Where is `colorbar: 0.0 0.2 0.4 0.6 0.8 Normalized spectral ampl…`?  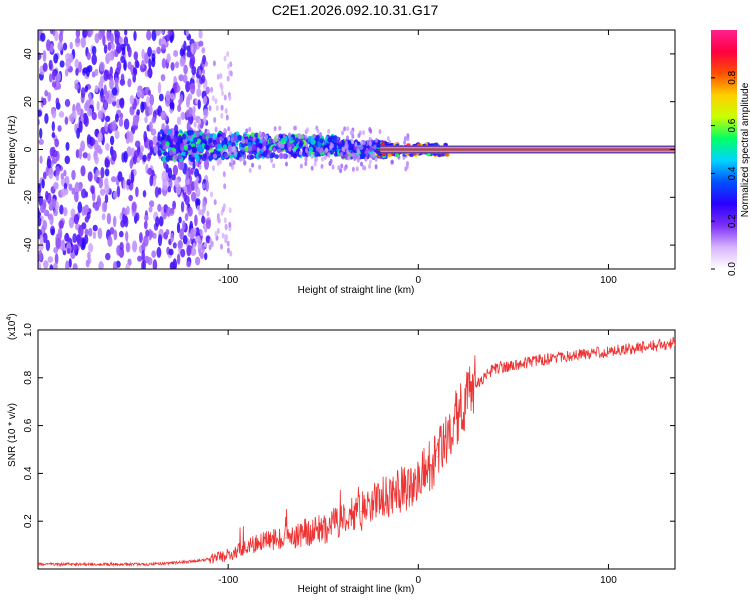 colorbar: 0.0 0.2 0.4 0.6 0.8 Normalized spectral ampl… is located at coordinates (730, 153).